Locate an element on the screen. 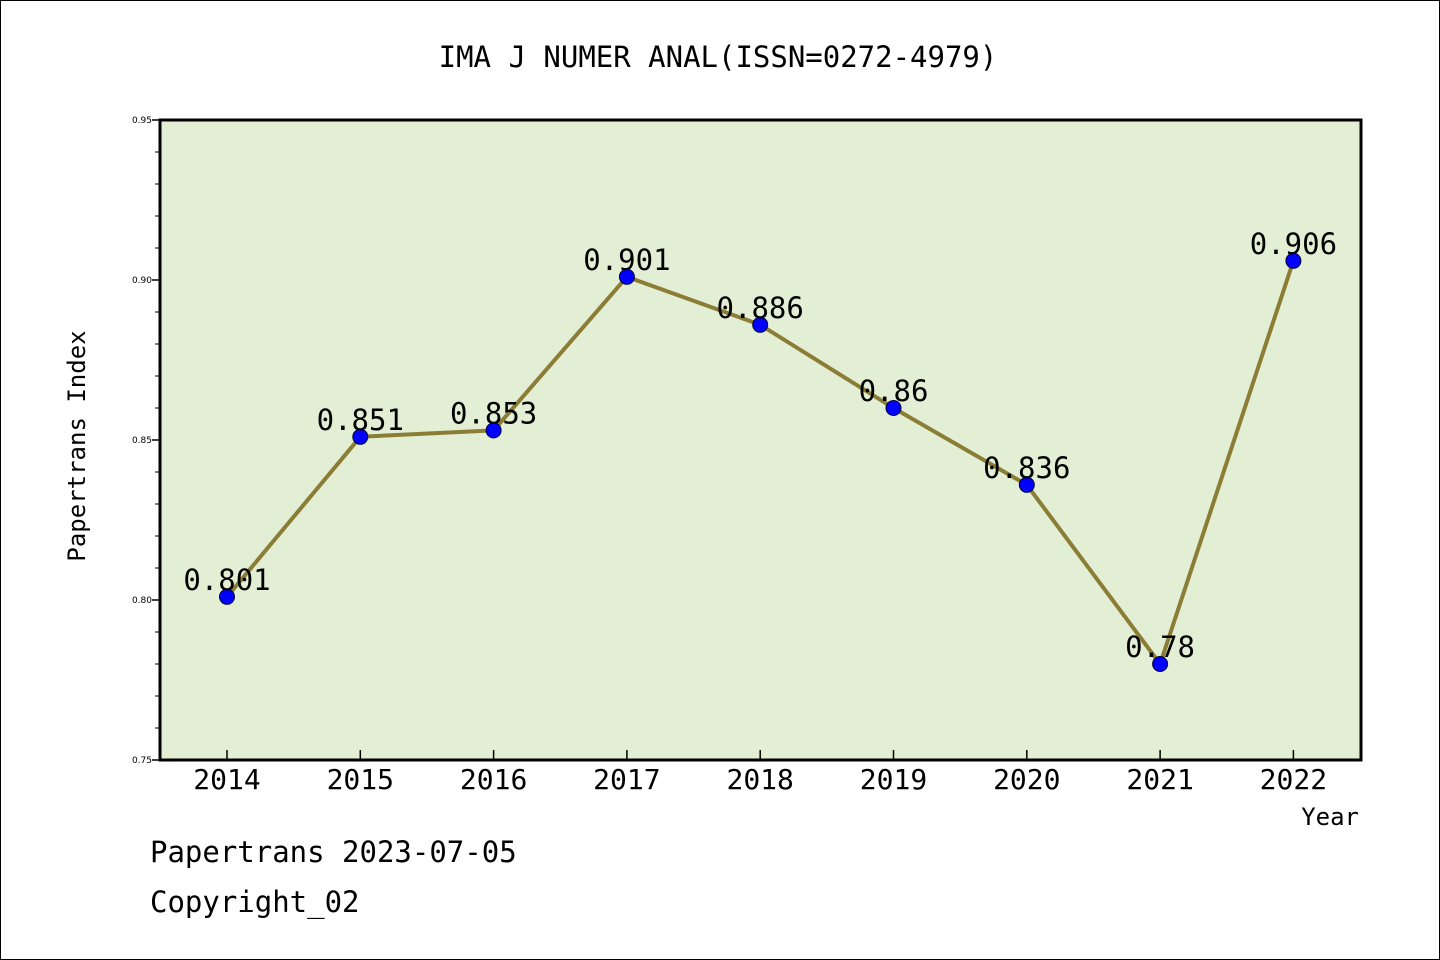  data-label: 0.801 is located at coordinates (226, 580).